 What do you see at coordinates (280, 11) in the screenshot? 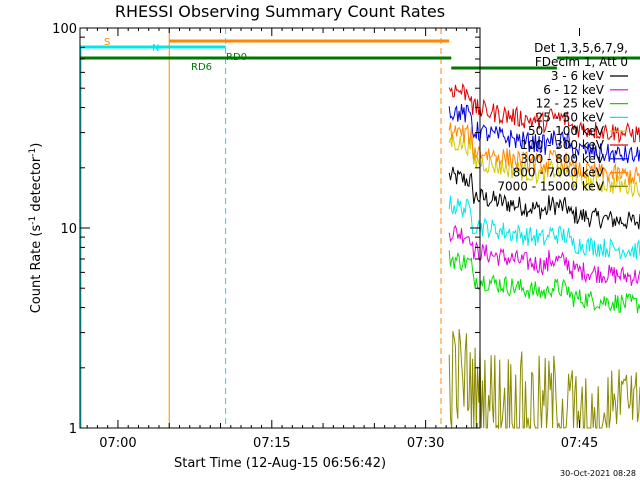
I see `chart-title: RHESSI Observing Summary Count Rates` at bounding box center [280, 11].